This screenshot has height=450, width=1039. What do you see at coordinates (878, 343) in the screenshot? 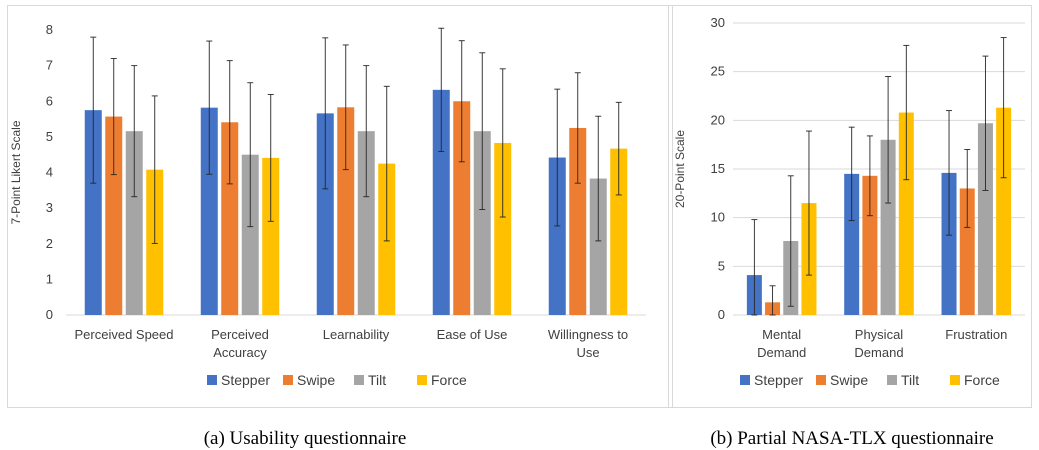
I see `category-label: Physical Demand` at bounding box center [878, 343].